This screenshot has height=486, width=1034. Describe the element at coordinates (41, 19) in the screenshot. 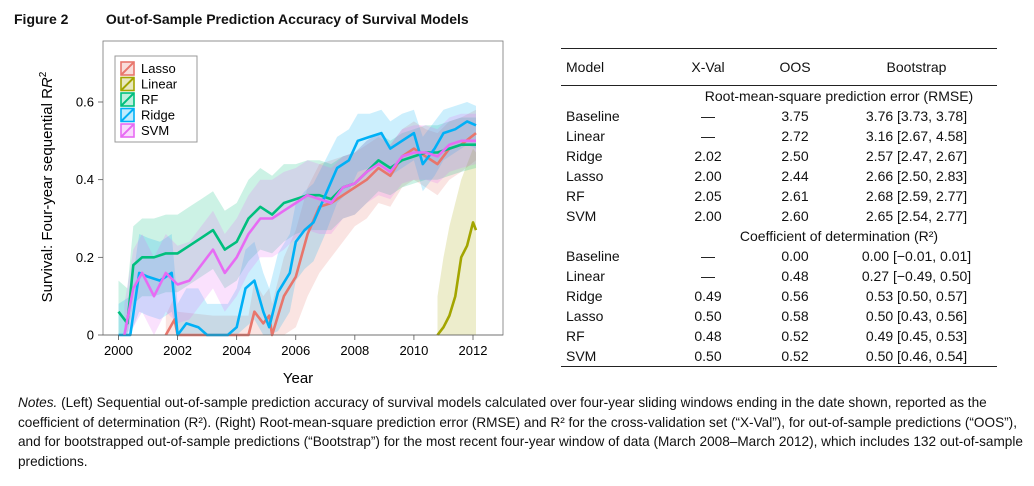

I see `figure-label: Figure 2` at that location.